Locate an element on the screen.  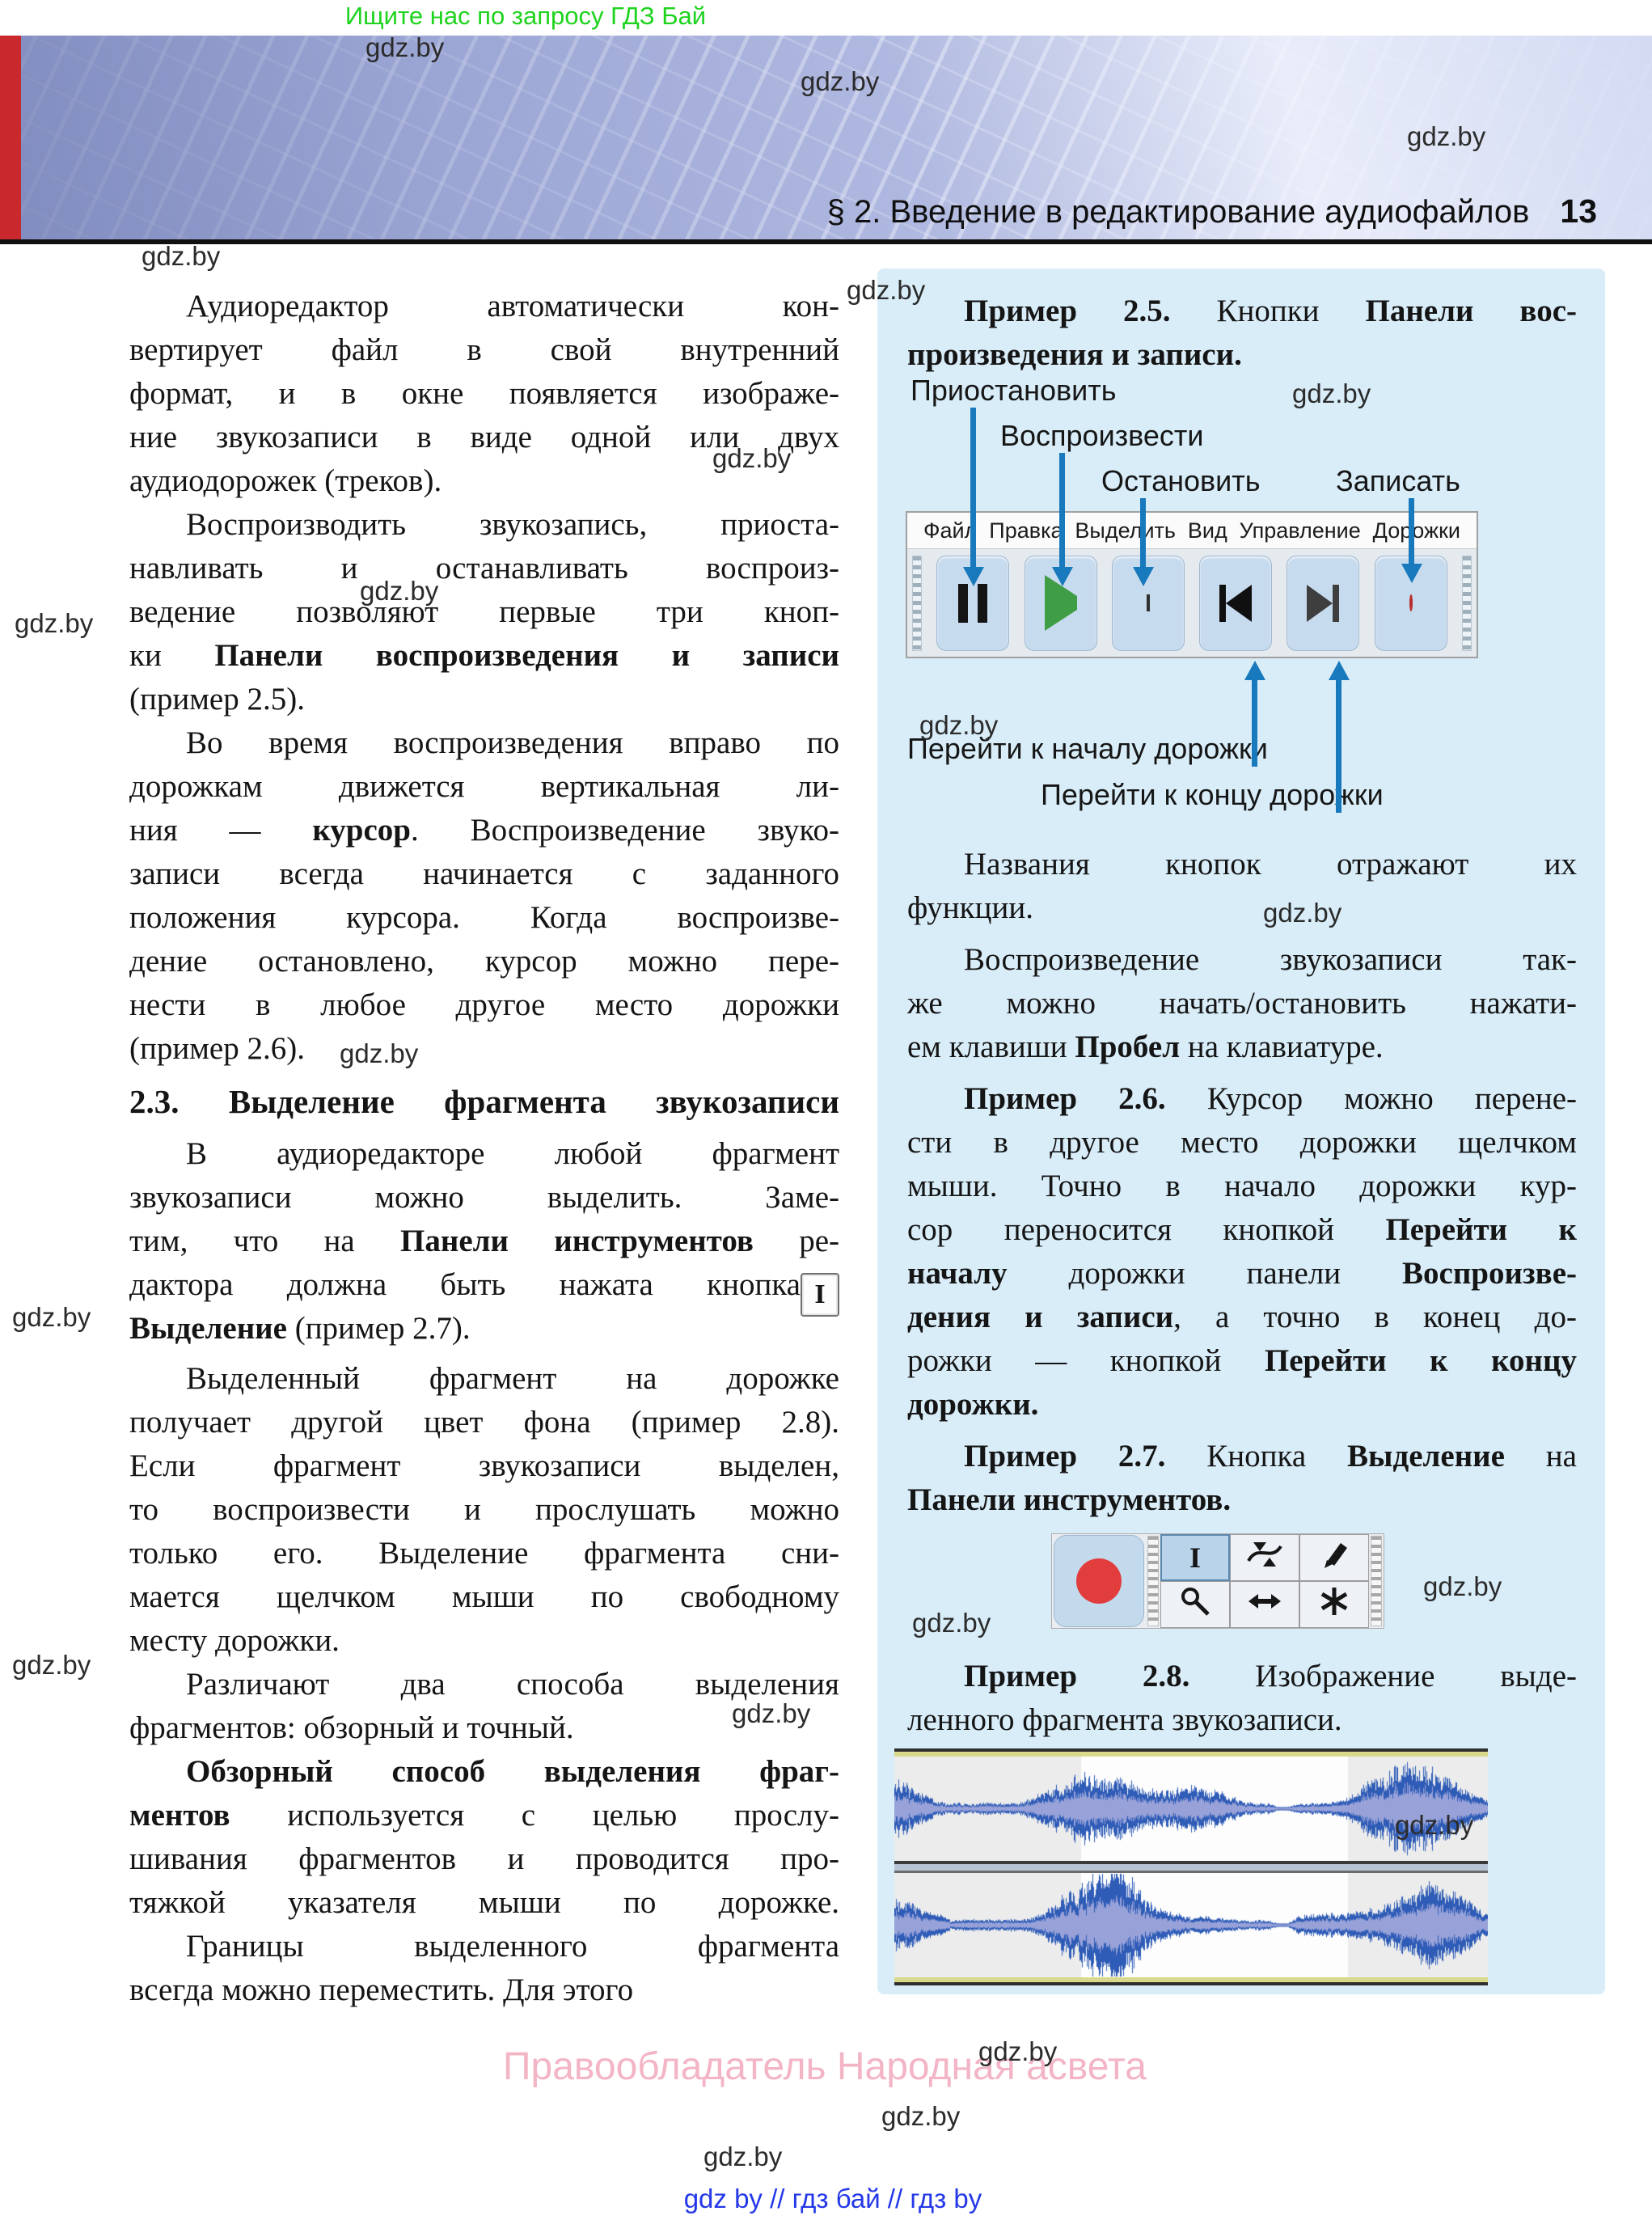
menu-item-Выделить: Выделить is located at coordinates (1125, 530).